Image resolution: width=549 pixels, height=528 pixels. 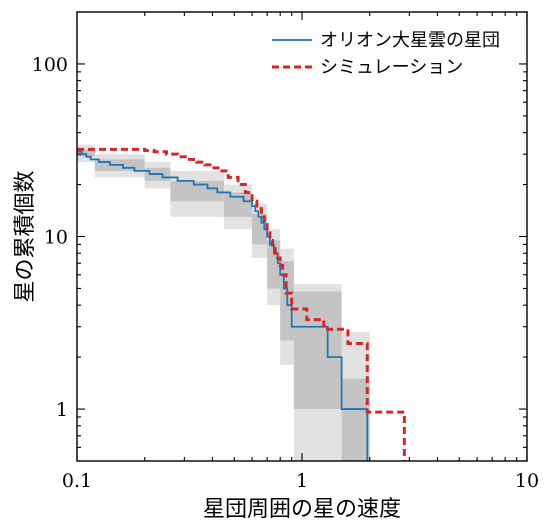 I want to click on x-tick-label: 1, so click(x=302, y=481).